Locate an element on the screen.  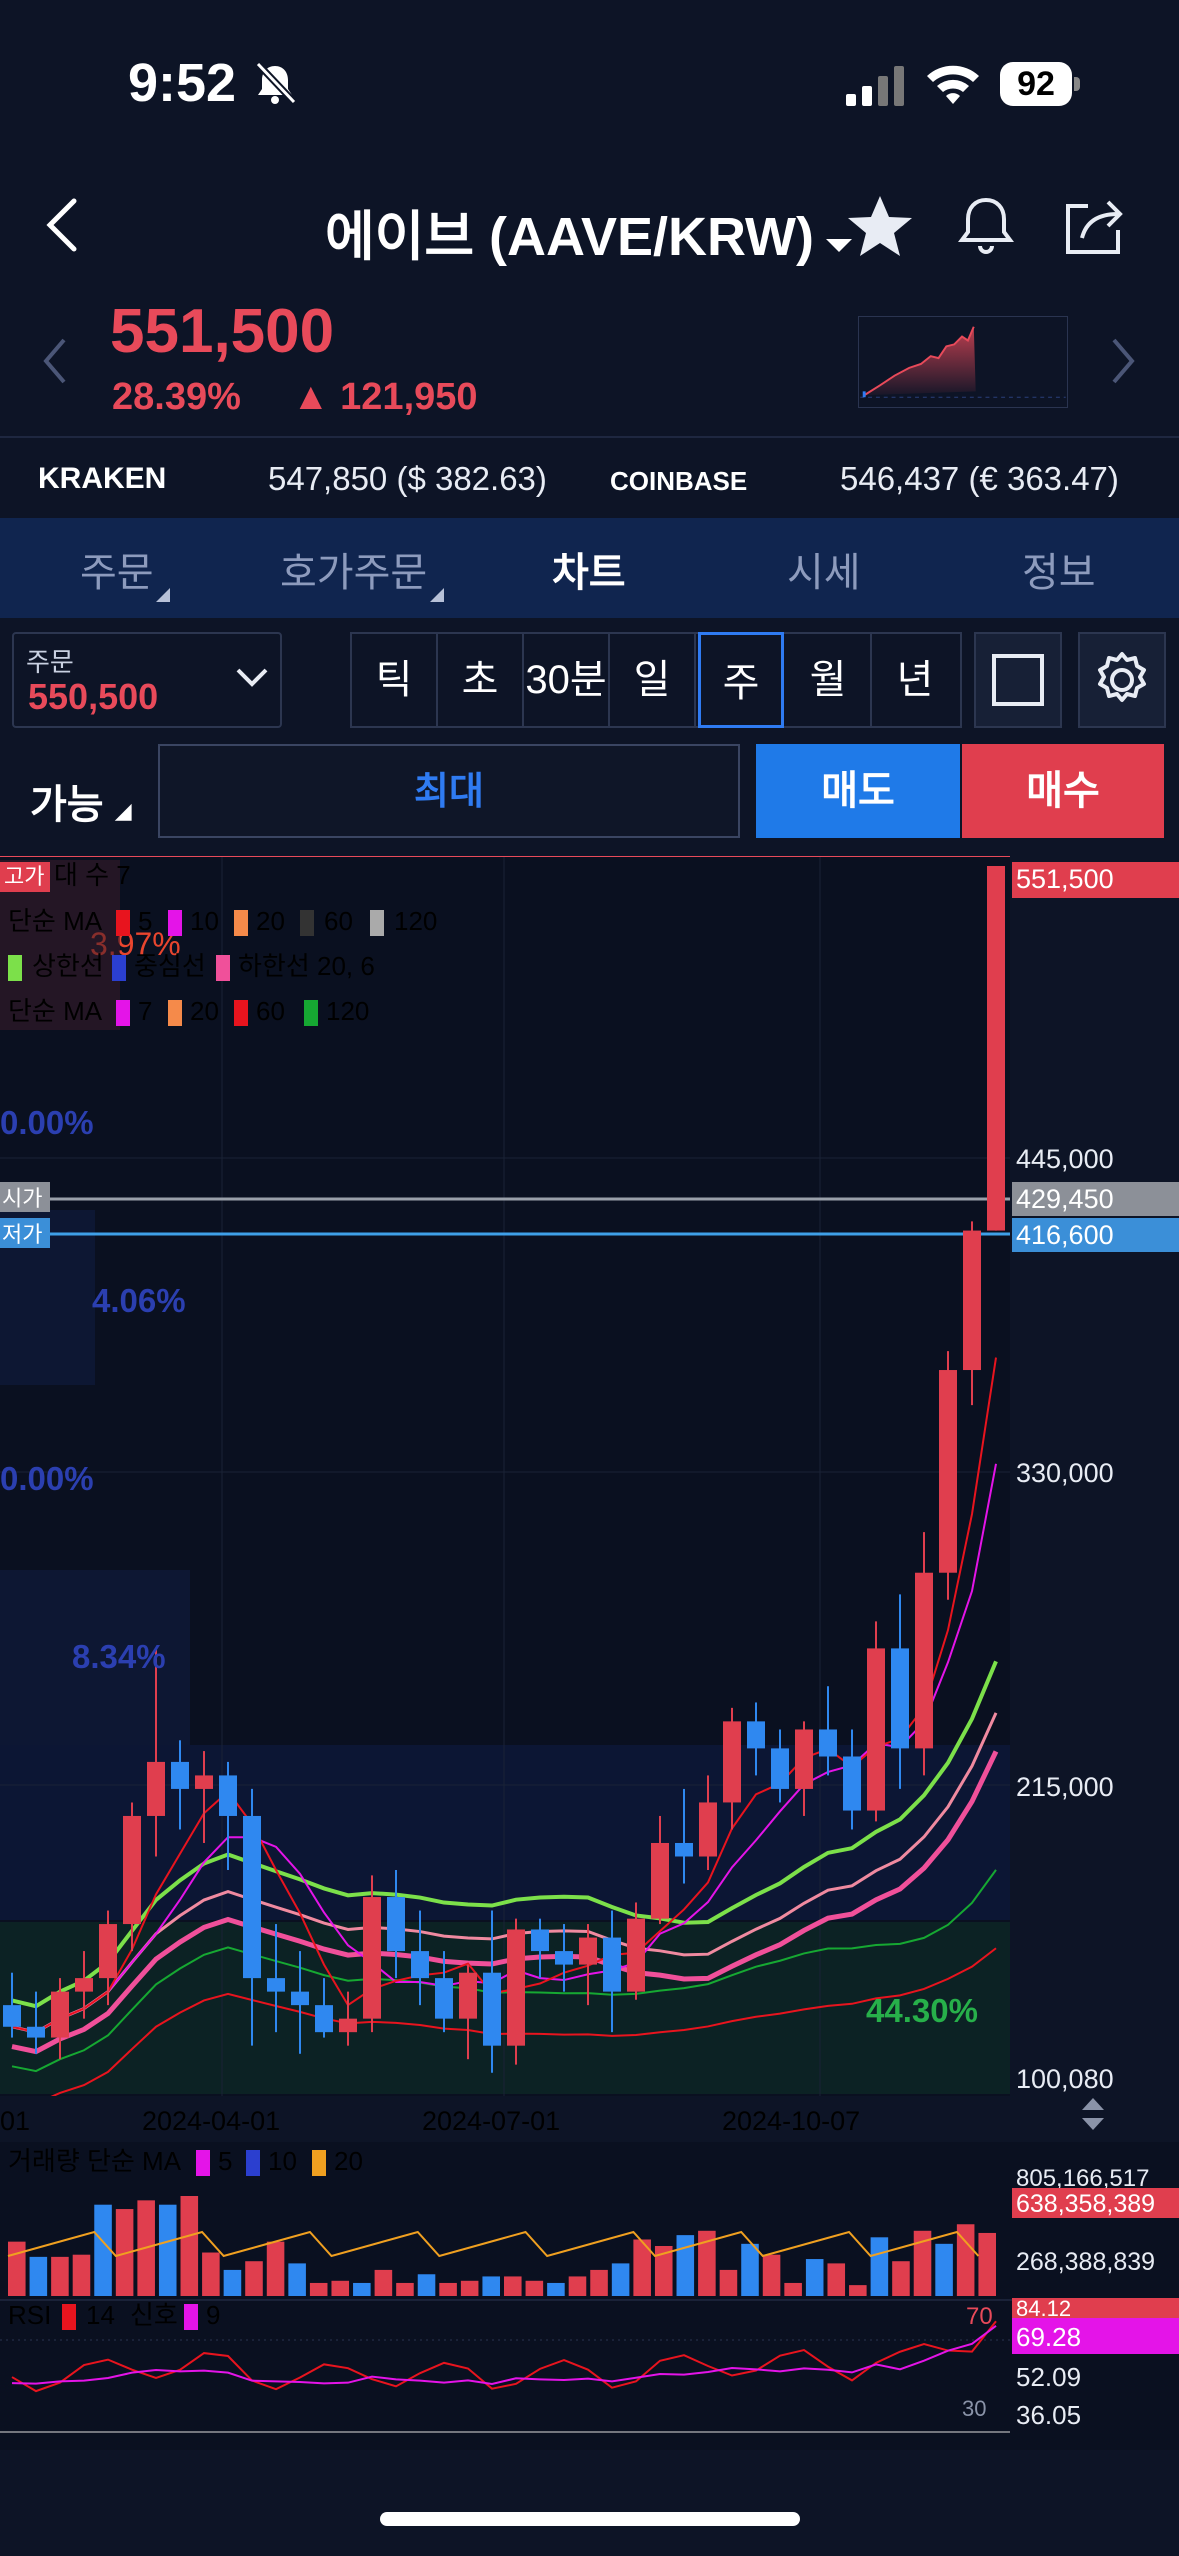
pct-label: 44.30% is located at coordinates (922, 2010).